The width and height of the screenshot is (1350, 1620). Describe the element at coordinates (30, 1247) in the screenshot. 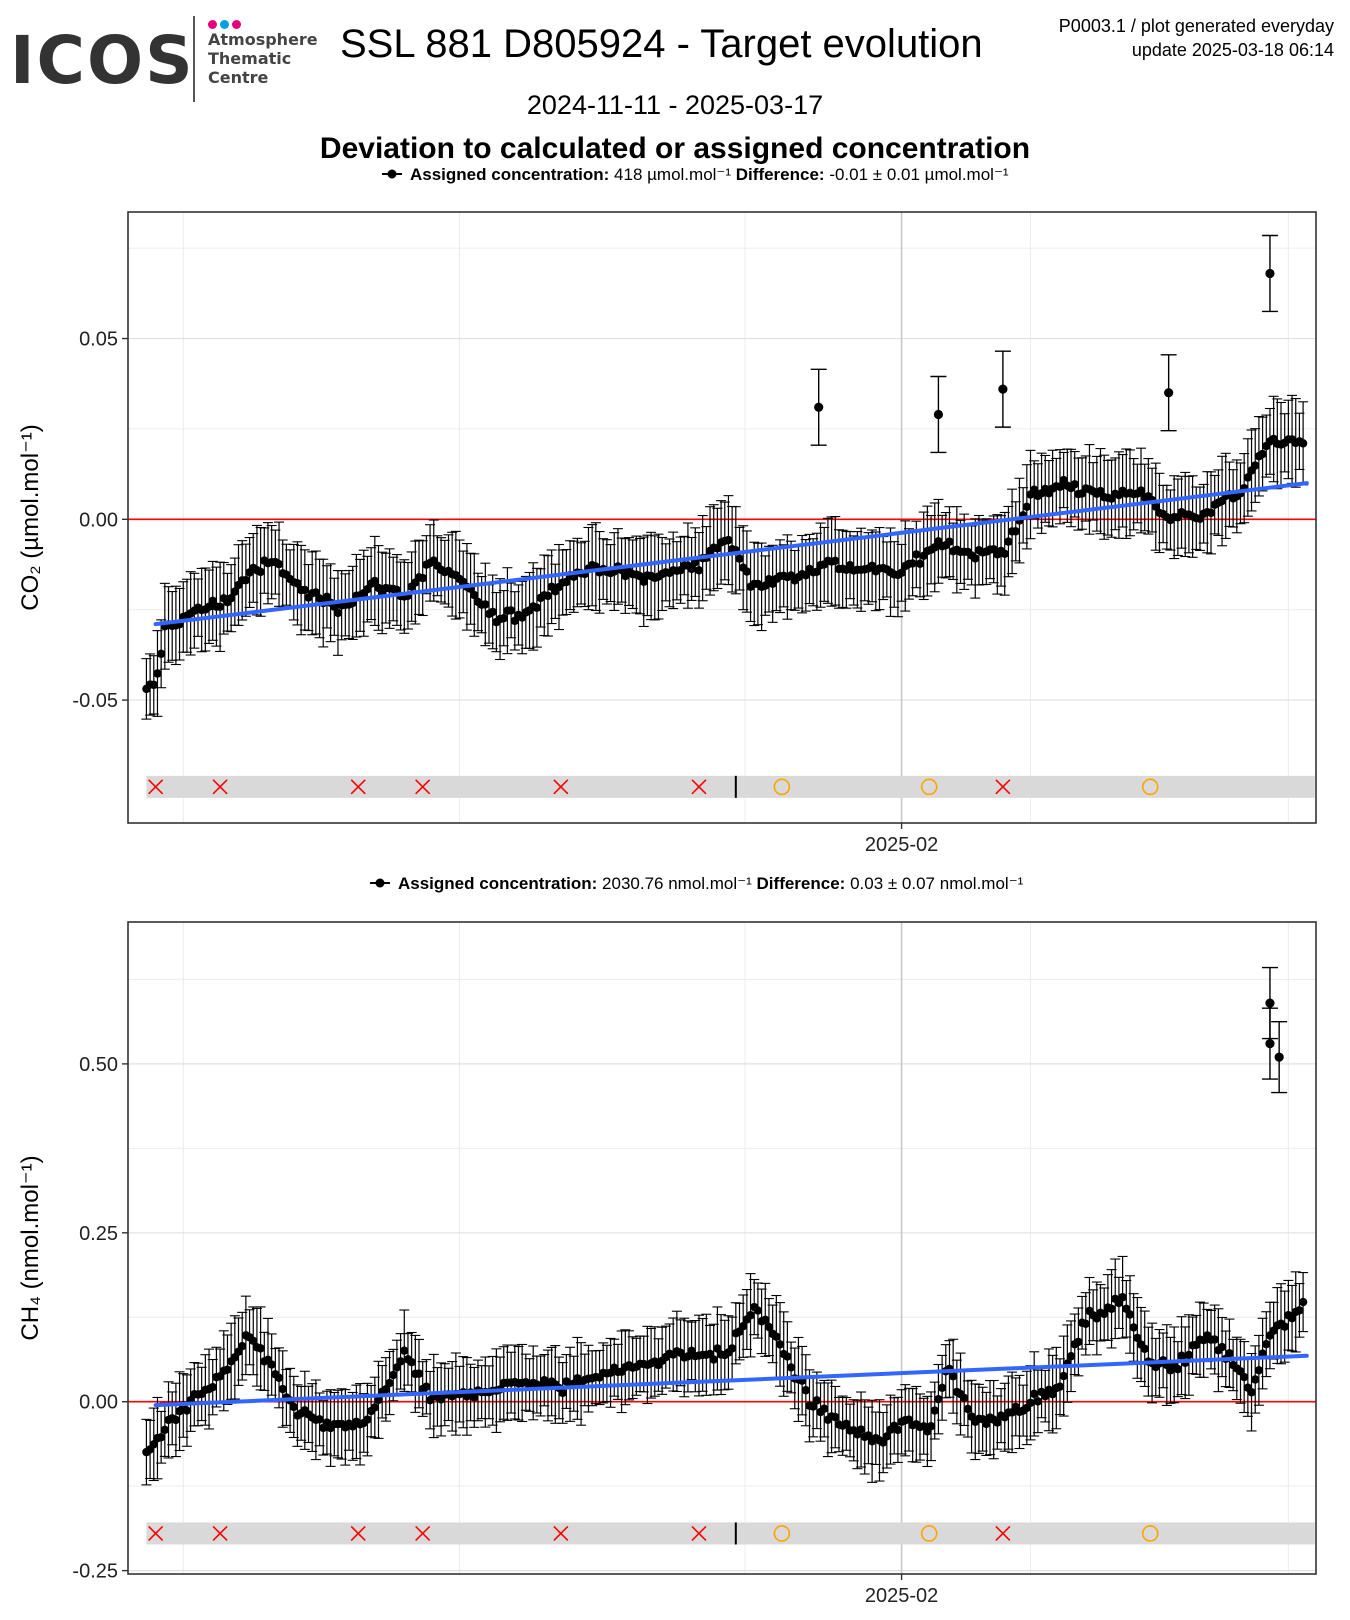

I see `y-axis-label: CH₄ (nmol.mol⁻¹)` at that location.